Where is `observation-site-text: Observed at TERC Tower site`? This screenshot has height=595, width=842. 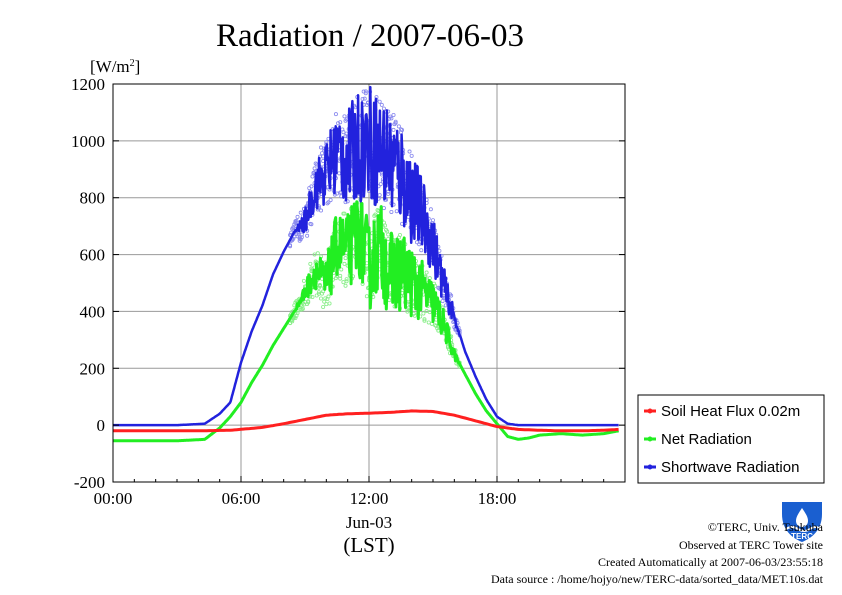 observation-site-text: Observed at TERC Tower site is located at coordinates (751, 545).